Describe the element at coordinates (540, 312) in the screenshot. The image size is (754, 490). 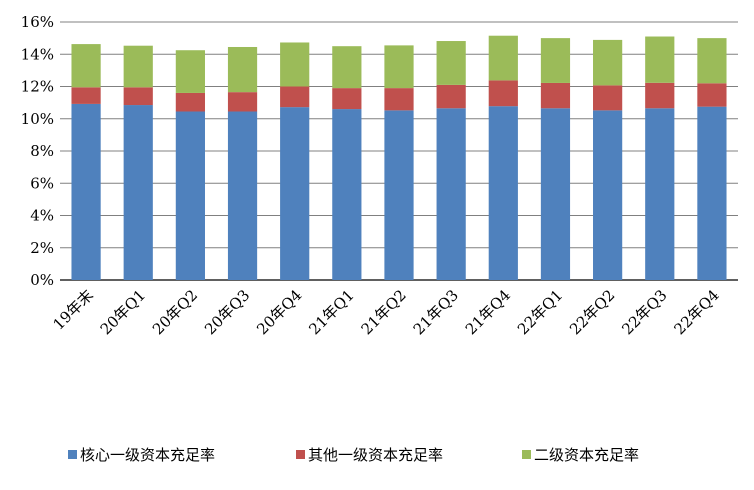
I see `x-tick-label: 22年Q1` at that location.